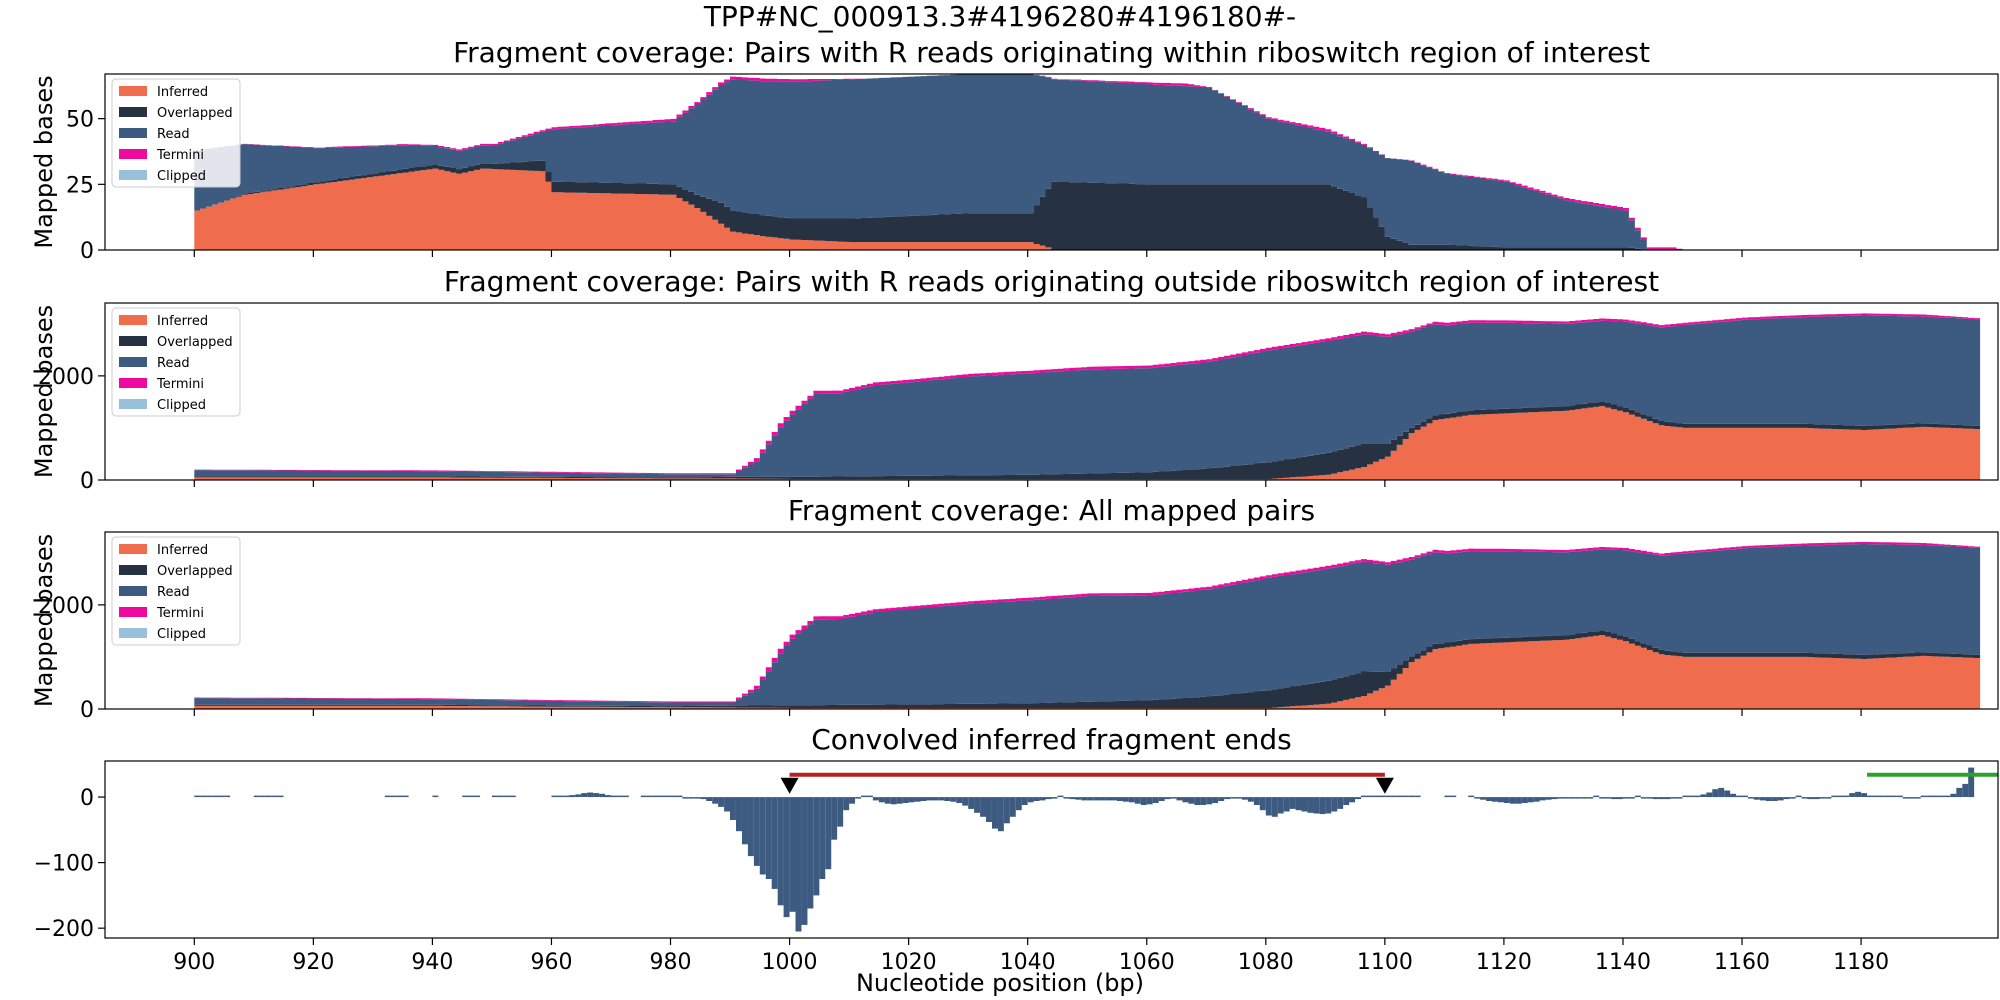 The width and height of the screenshot is (2000, 1000). I want to click on legend-label-inferred: Inferred, so click(182, 321).